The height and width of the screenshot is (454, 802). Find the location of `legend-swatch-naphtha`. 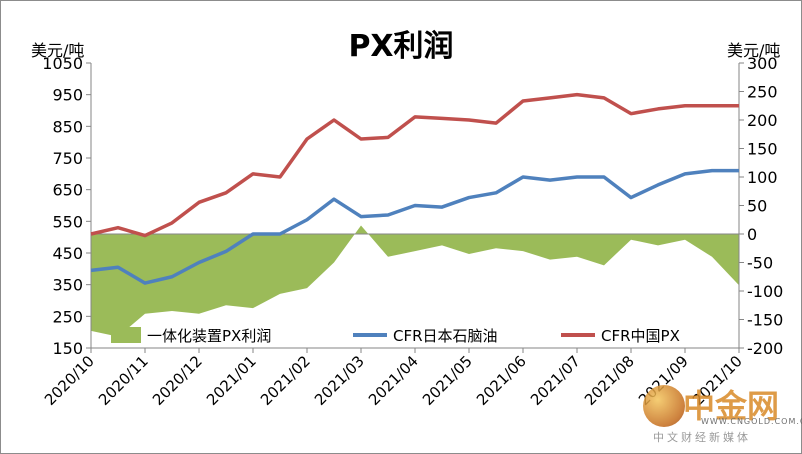

legend-swatch-naphtha is located at coordinates (370, 335).